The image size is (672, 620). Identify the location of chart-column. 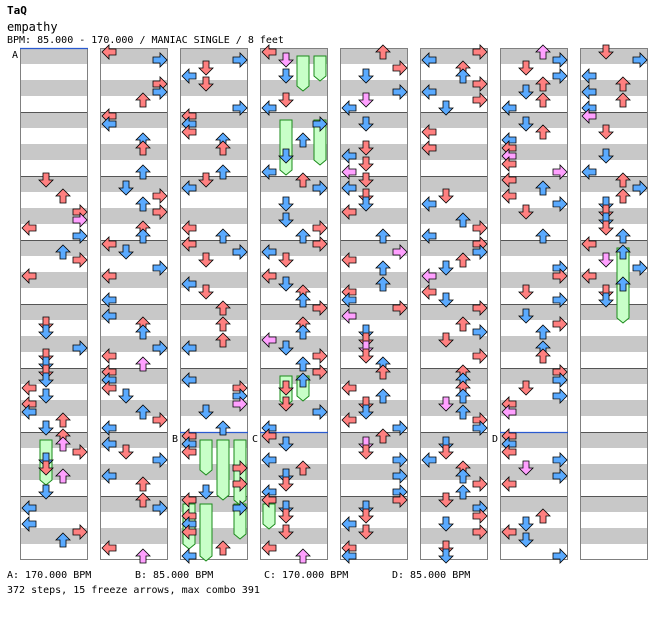
(134, 304).